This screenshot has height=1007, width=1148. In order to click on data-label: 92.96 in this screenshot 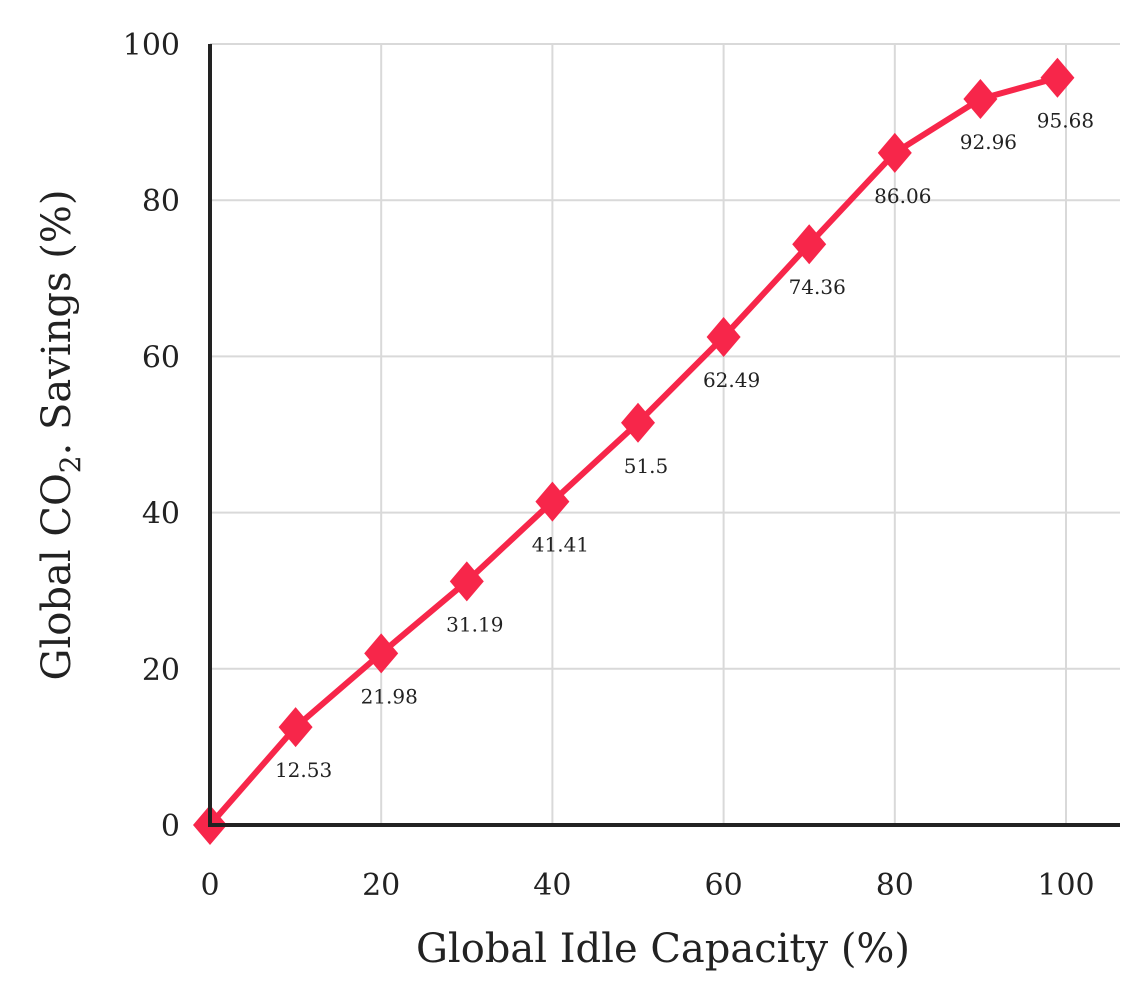, I will do `click(988, 142)`.